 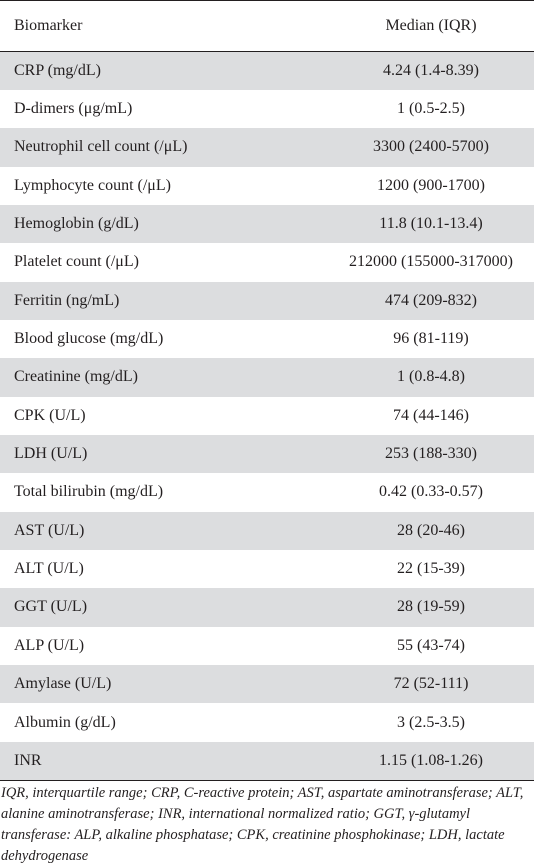 I want to click on biomarker-name: GGT (U/L), so click(x=51, y=607).